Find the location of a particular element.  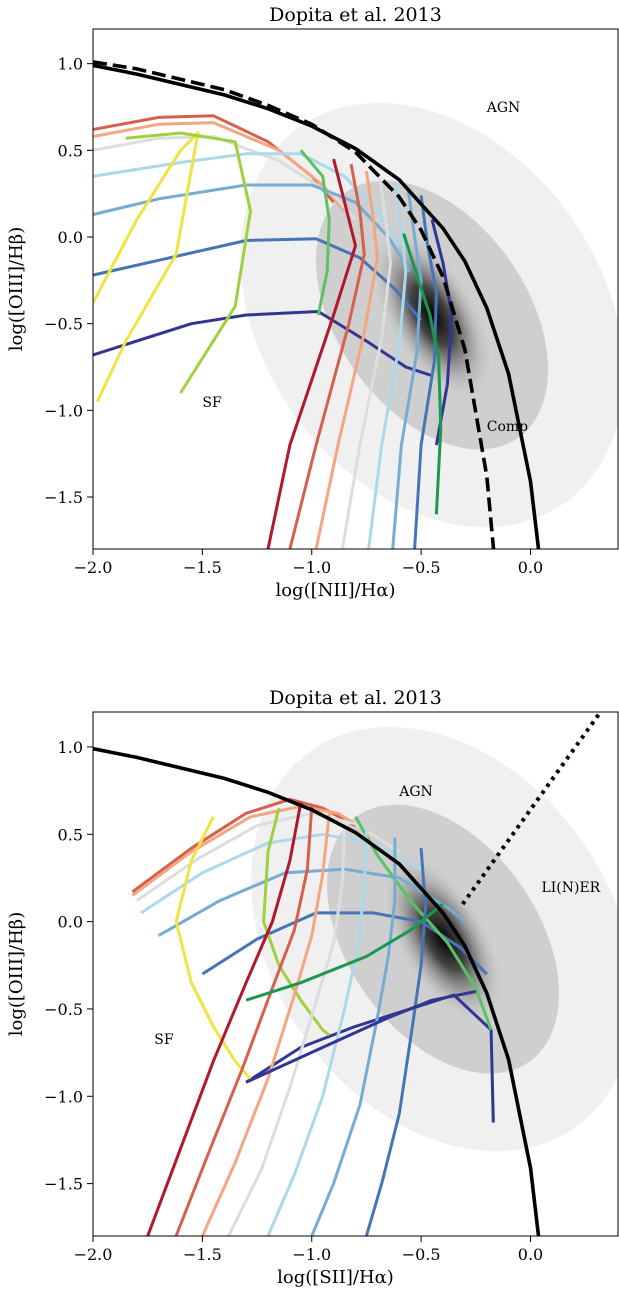

x-axis-label: log([NII]/Hα) is located at coordinates (335, 590).